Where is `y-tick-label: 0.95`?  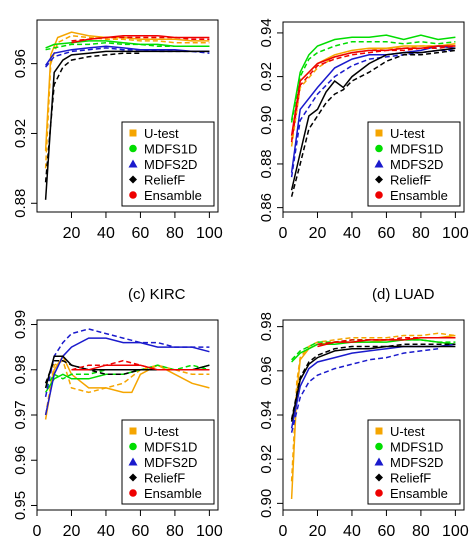
y-tick-label: 0.95 is located at coordinates (20, 505).